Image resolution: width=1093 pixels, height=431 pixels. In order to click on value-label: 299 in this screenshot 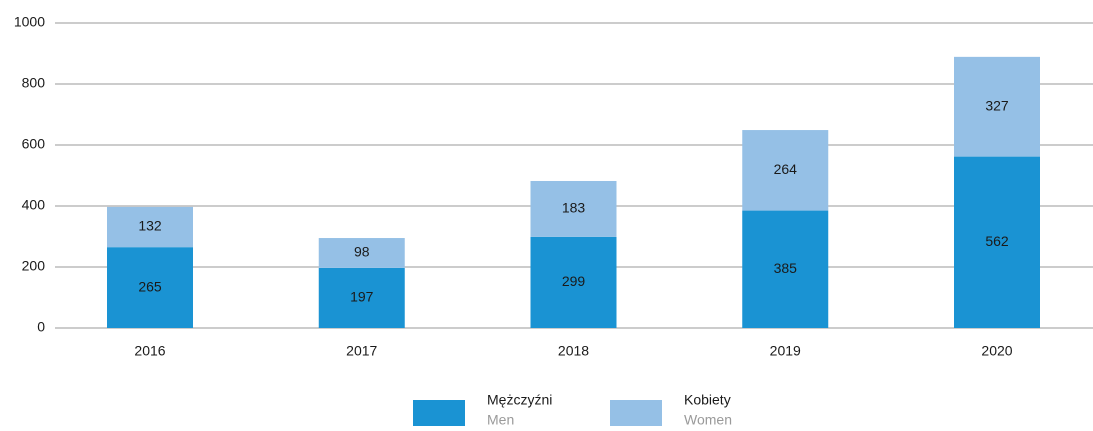, I will do `click(574, 281)`.